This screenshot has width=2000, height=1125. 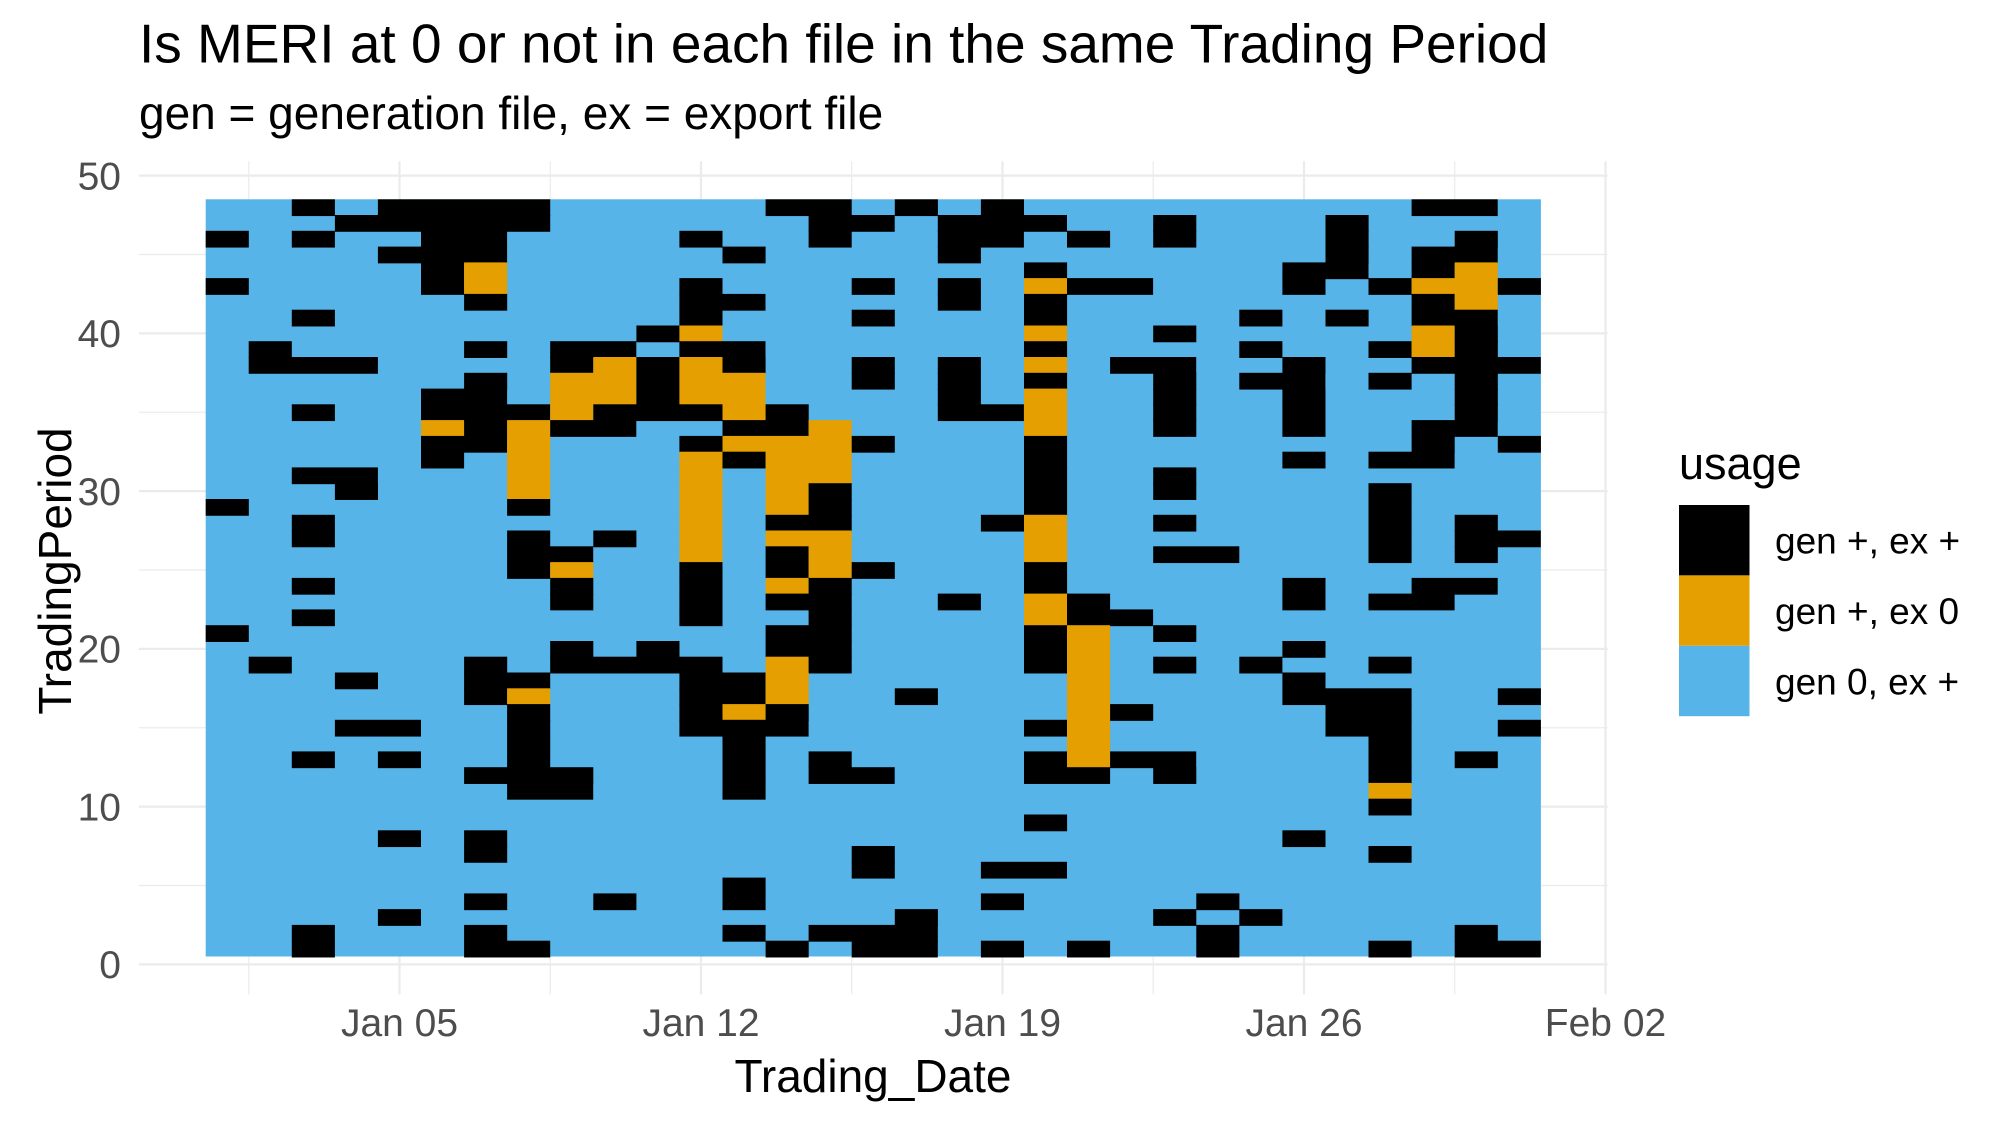 What do you see at coordinates (700, 1023) in the screenshot?
I see `svg-text: Jan 12` at bounding box center [700, 1023].